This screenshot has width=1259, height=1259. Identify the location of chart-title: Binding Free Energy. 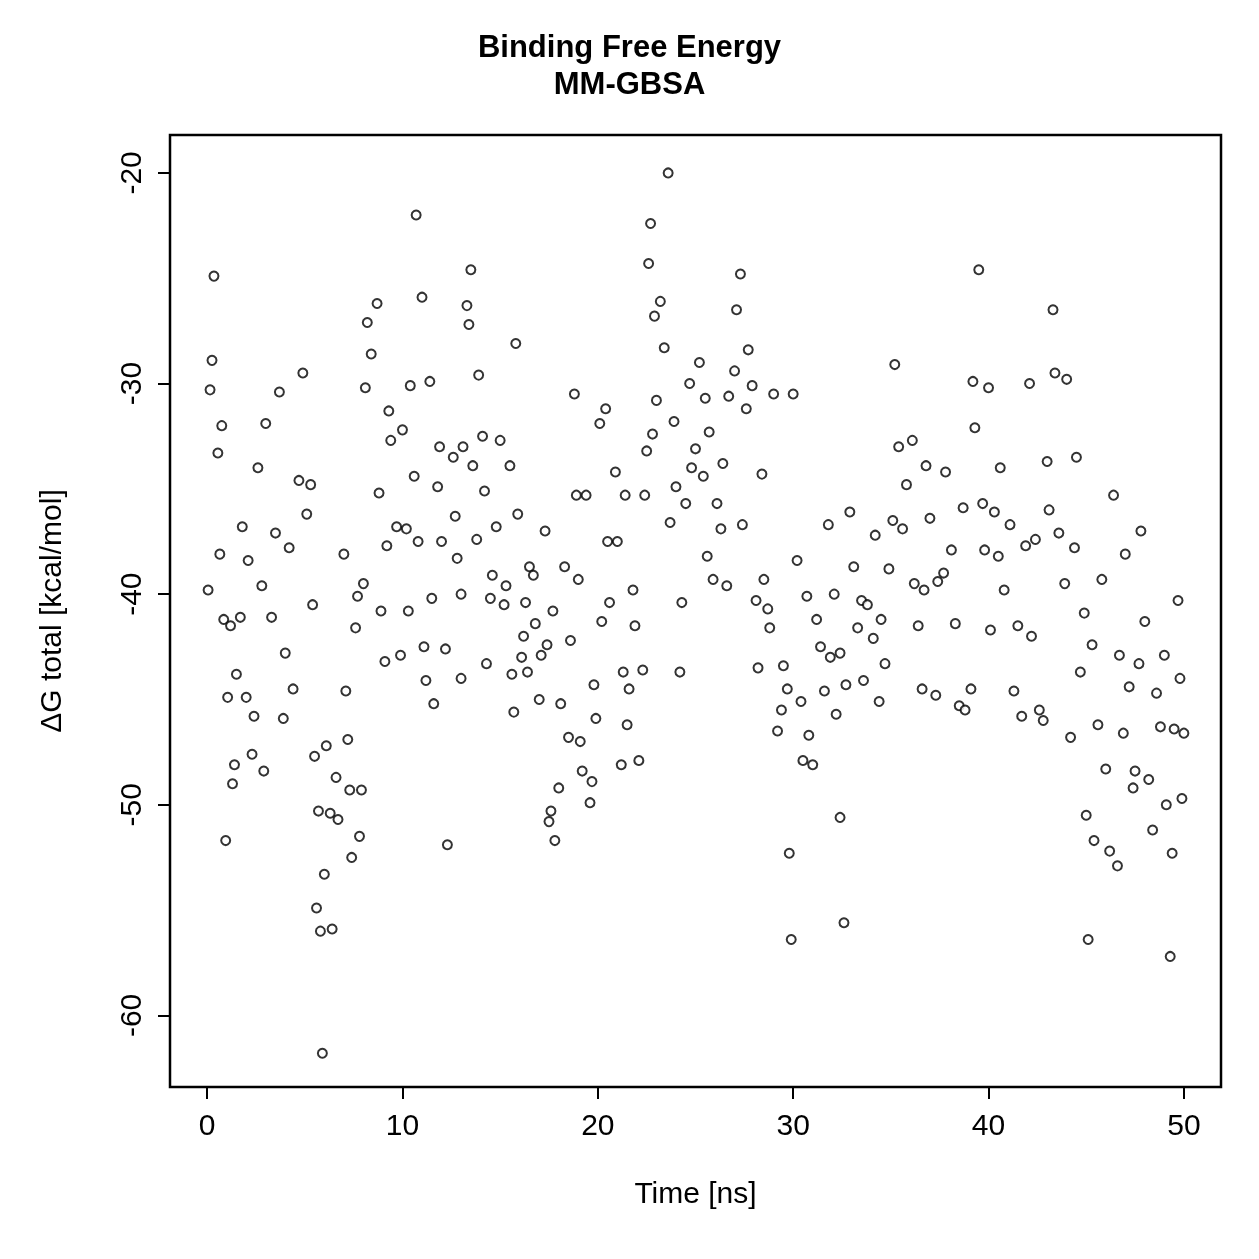
(629, 46).